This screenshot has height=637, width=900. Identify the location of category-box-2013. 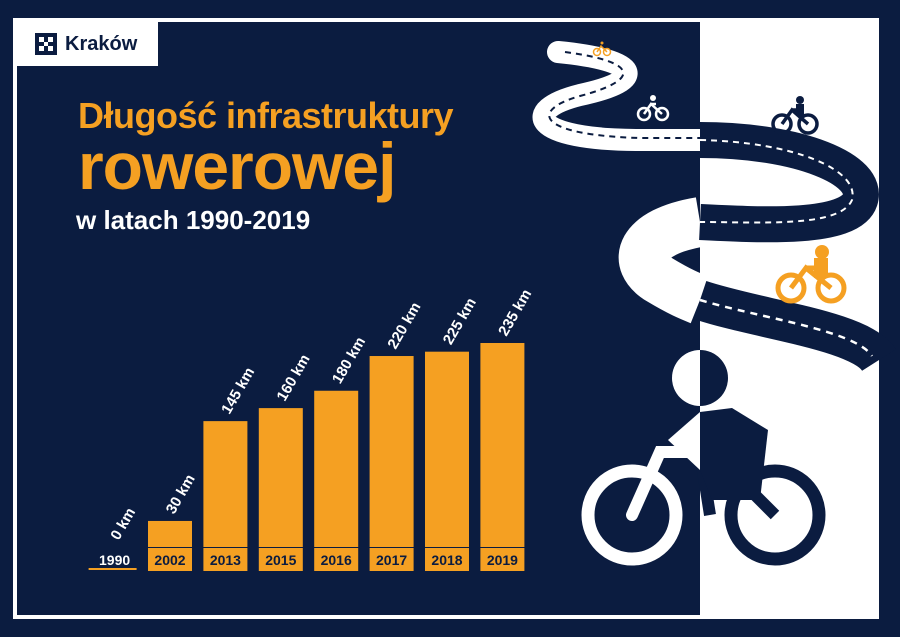
(225, 559).